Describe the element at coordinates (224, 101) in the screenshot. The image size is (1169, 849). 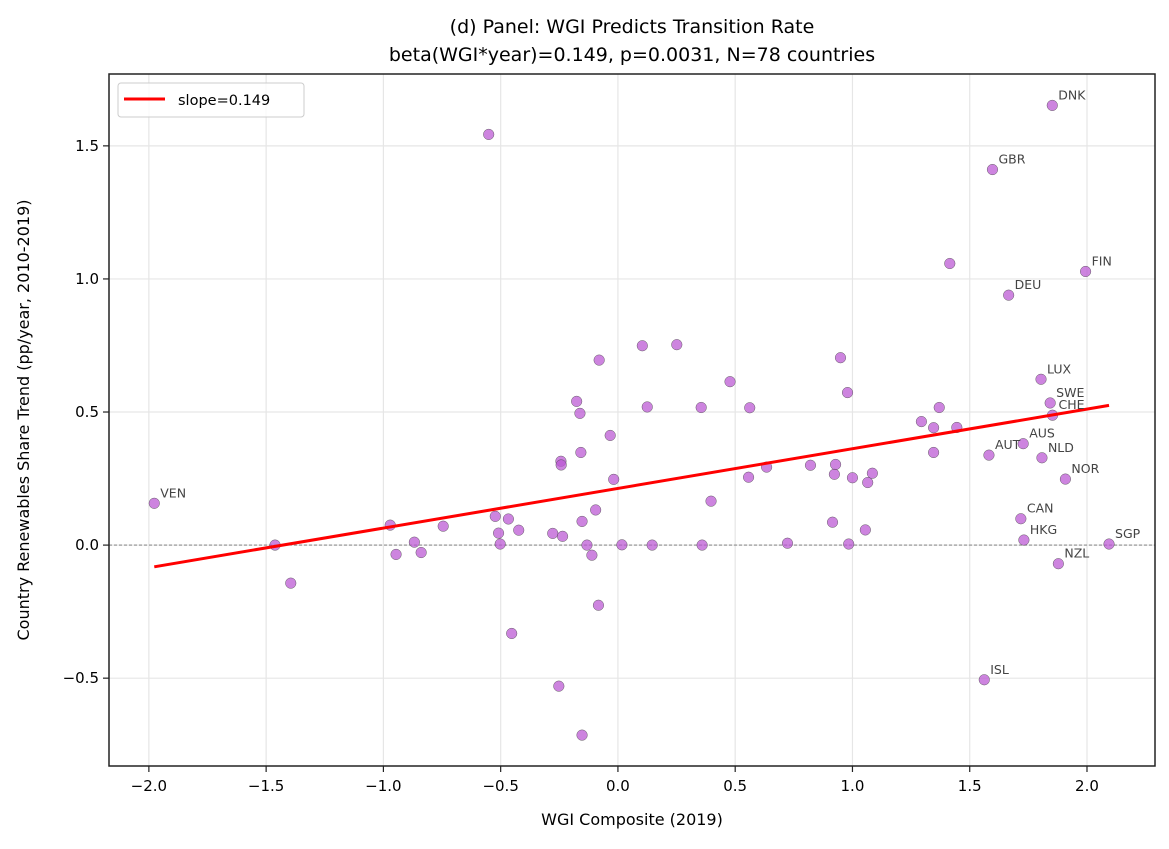
I see `legend-entry-slope: slope=0.149` at that location.